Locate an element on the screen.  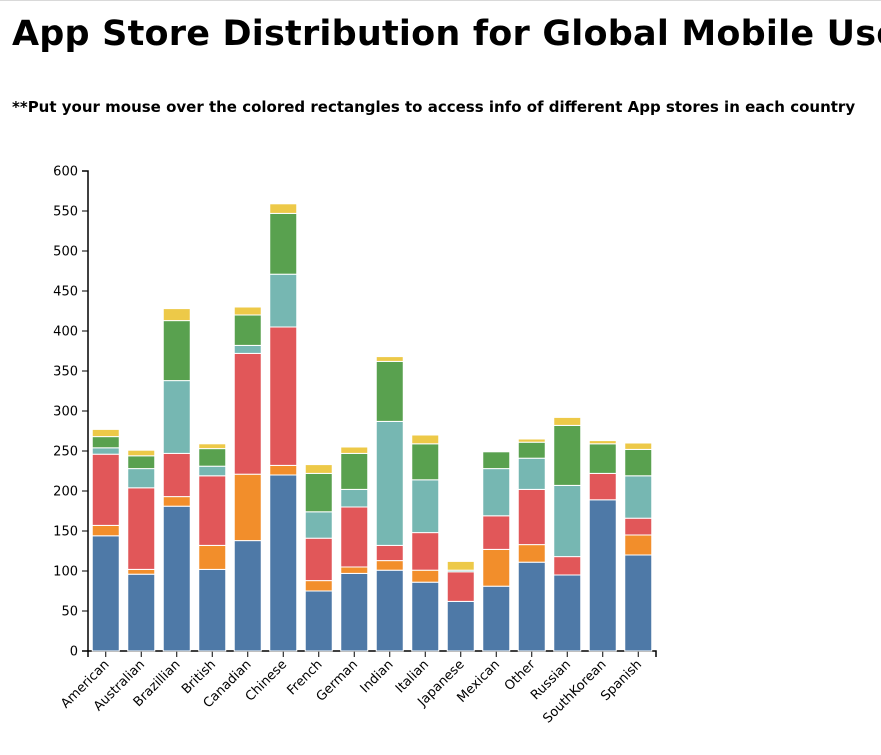
bar-segment-russian-store-1: Russian — Store 1: 95 is located at coordinates (567, 613).